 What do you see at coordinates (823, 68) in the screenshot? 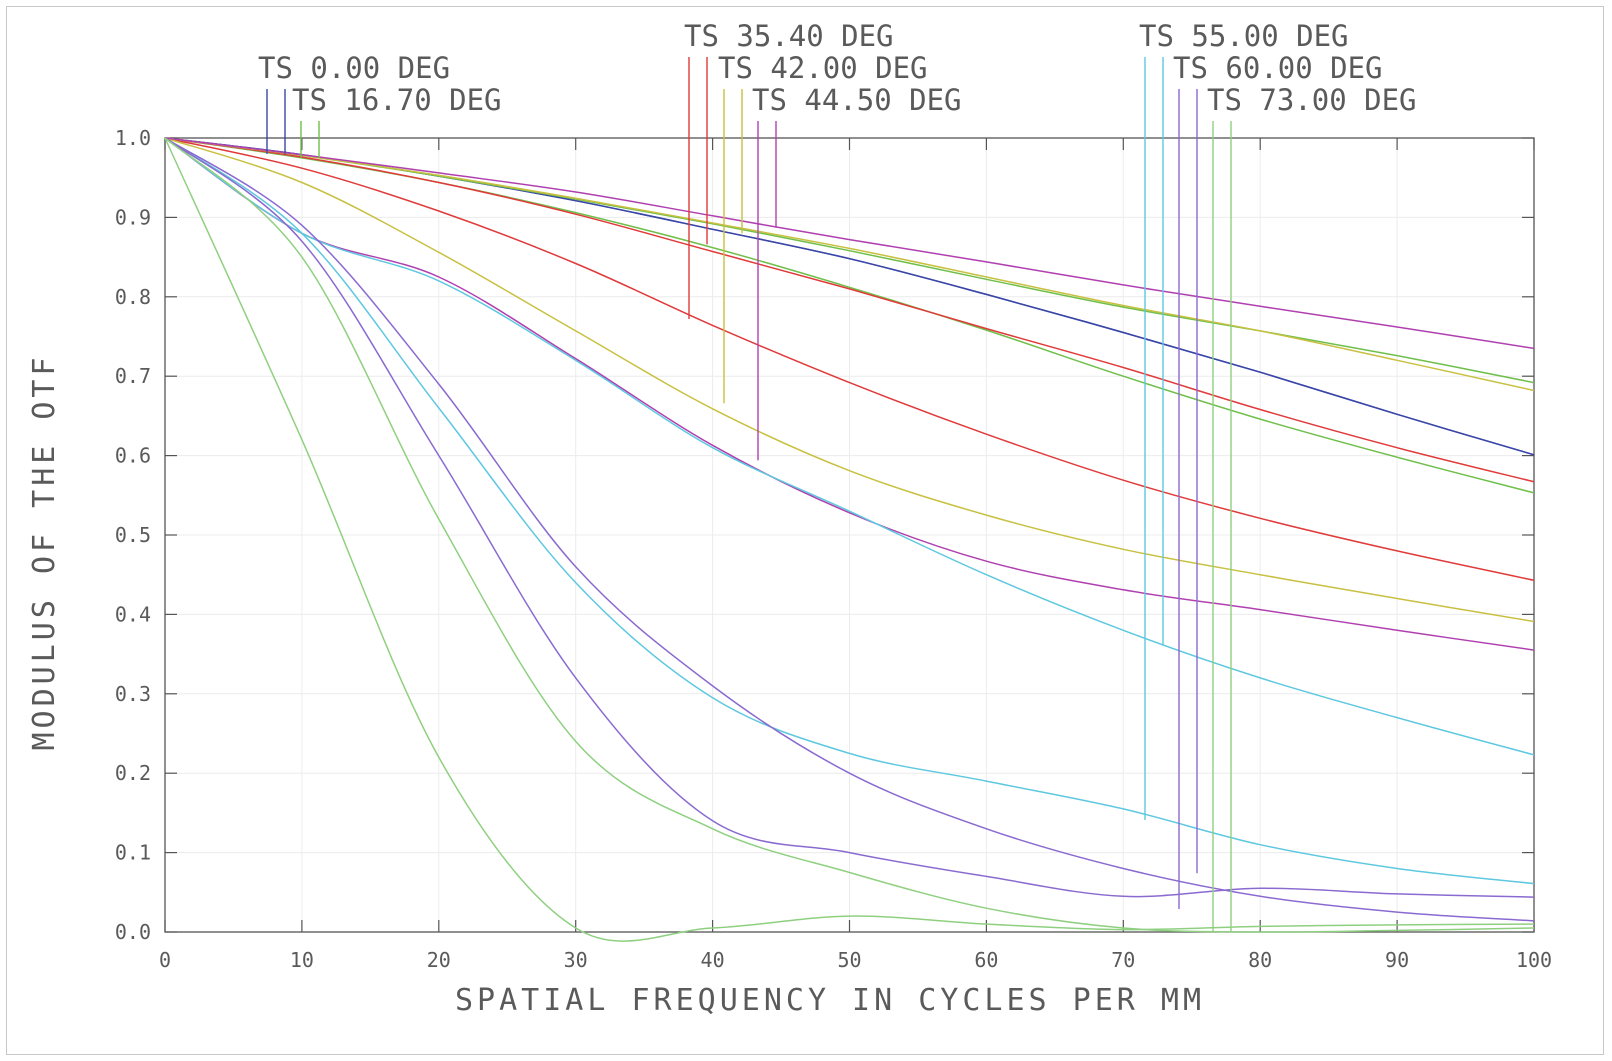
I see `legend-label: TS 42.00 DEG` at bounding box center [823, 68].